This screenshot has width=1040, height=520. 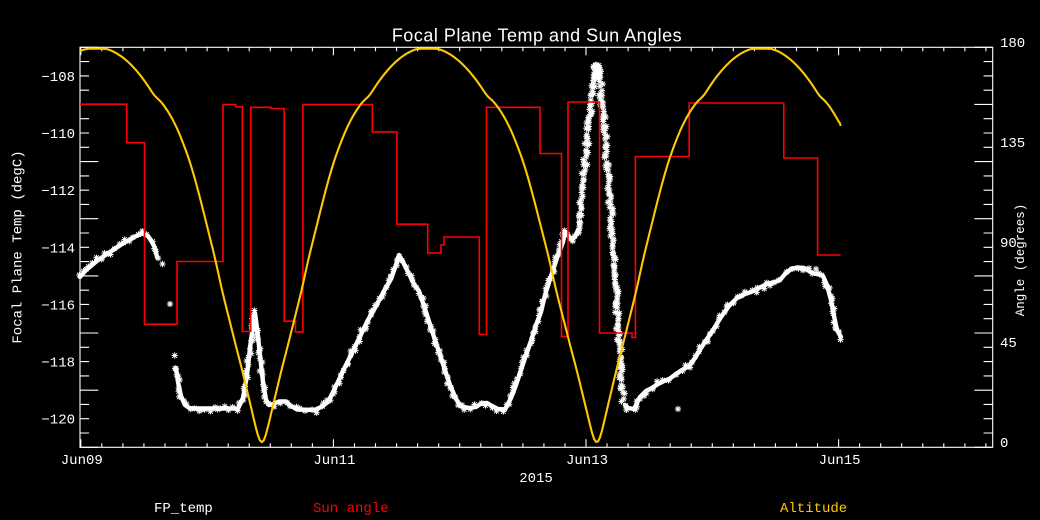 What do you see at coordinates (587, 461) in the screenshot?
I see `svg-text: Jun13` at bounding box center [587, 461].